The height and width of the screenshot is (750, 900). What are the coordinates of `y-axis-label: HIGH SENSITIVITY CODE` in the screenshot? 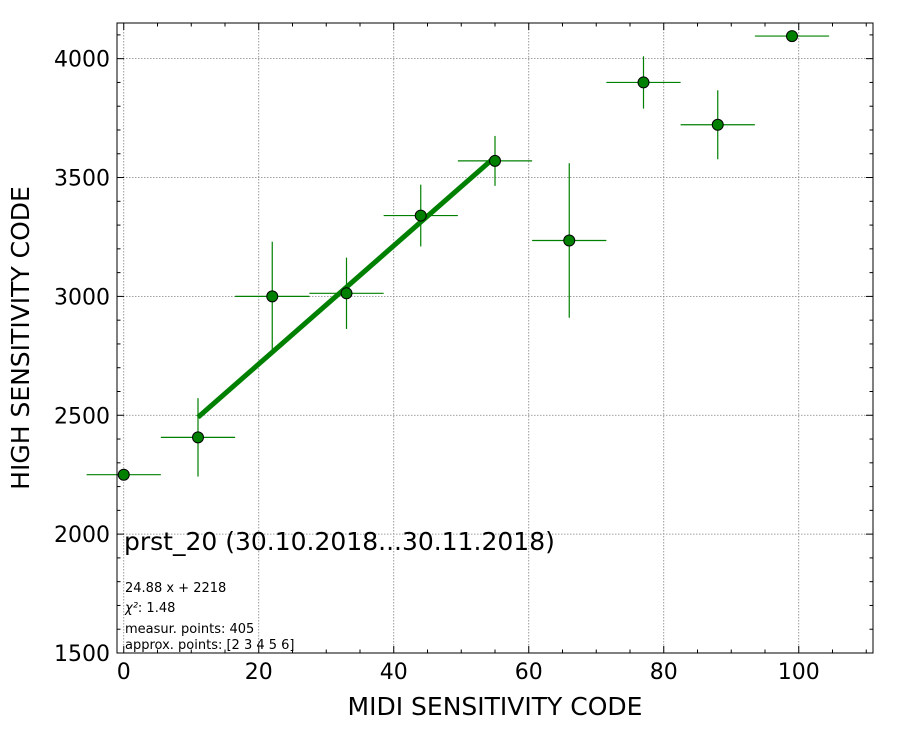 It's located at (20, 338).